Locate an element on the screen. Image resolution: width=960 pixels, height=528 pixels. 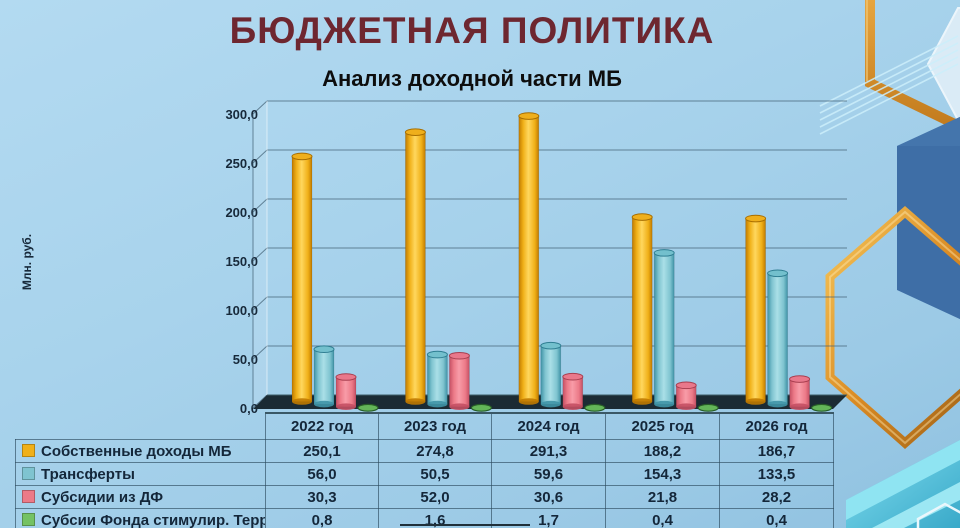
bar-s1-2026-base is located at coordinates (777, 404).